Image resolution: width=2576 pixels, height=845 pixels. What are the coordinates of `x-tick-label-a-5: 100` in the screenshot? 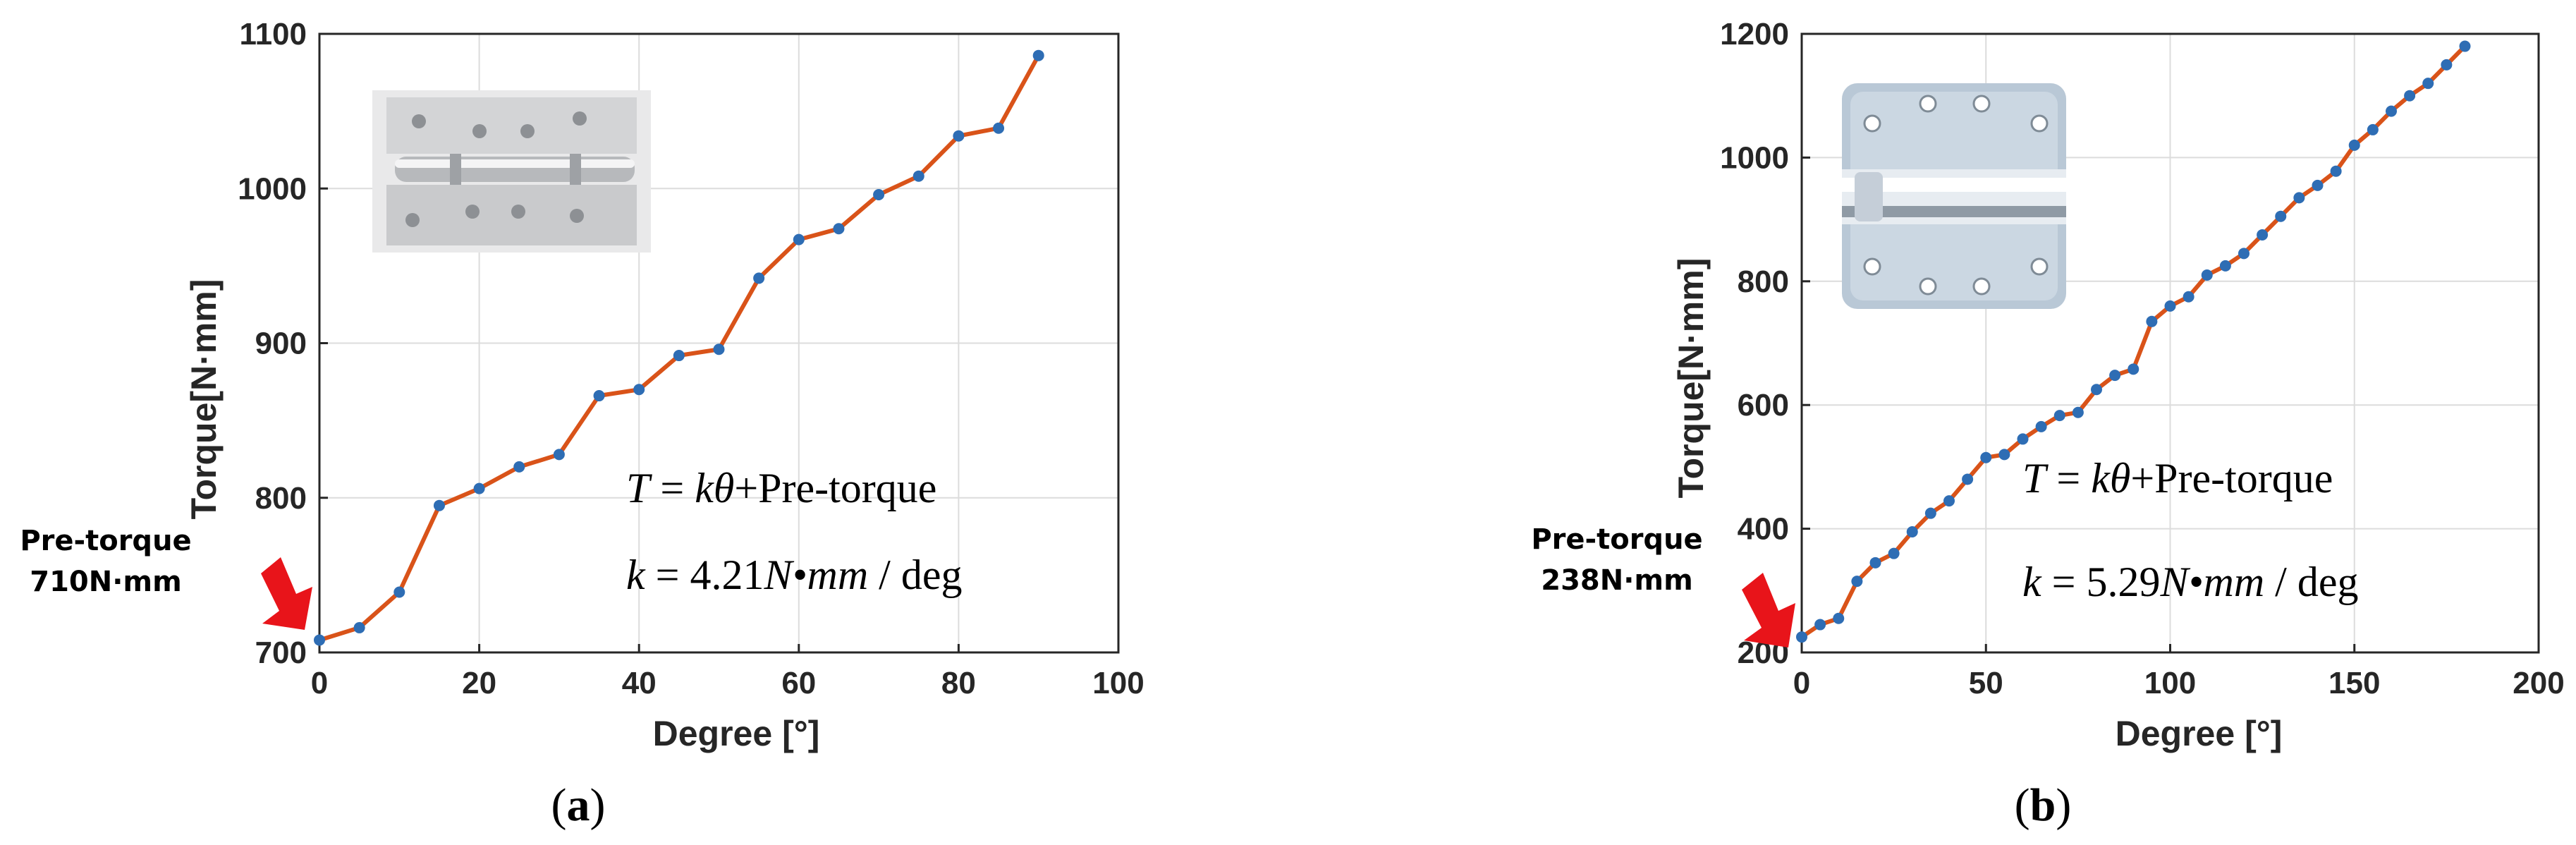 It's located at (1118, 683).